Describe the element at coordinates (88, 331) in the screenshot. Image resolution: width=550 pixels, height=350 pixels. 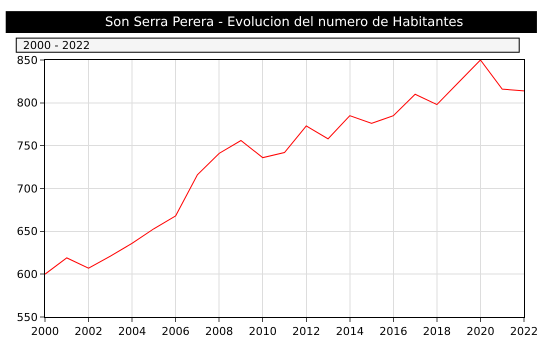
I see `x-tick-label: 2002` at that location.